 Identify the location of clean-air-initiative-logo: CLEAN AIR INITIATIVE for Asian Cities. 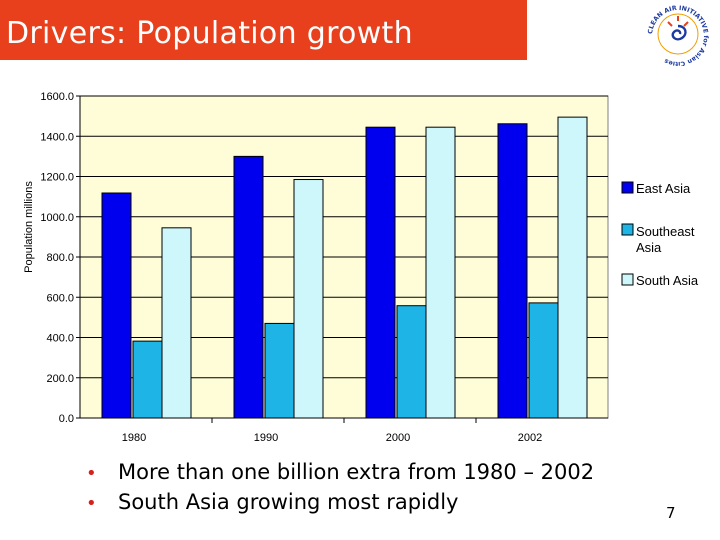
(678, 35).